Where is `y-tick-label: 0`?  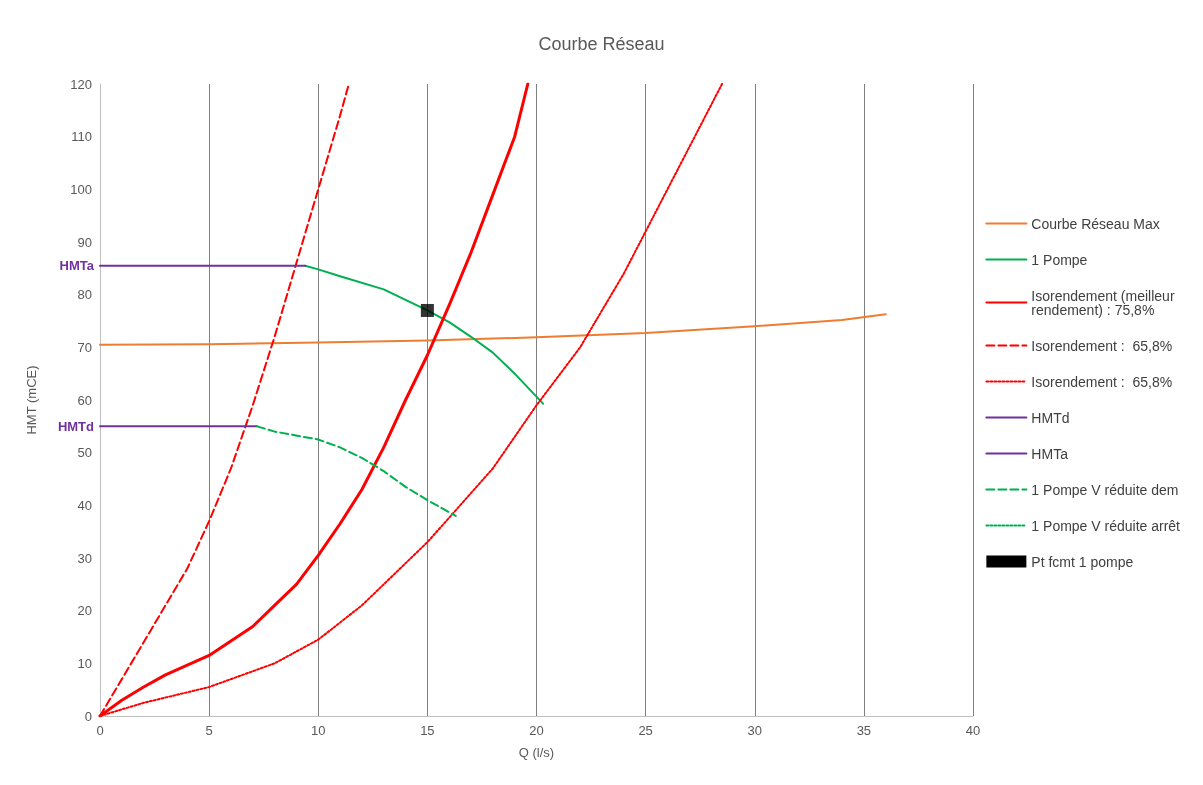
y-tick-label: 0 is located at coordinates (88, 716).